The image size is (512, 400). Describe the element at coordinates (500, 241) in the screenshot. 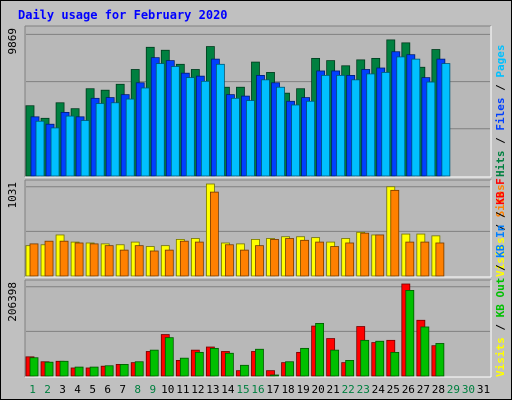

I see `legend-entry: KB In` at that location.